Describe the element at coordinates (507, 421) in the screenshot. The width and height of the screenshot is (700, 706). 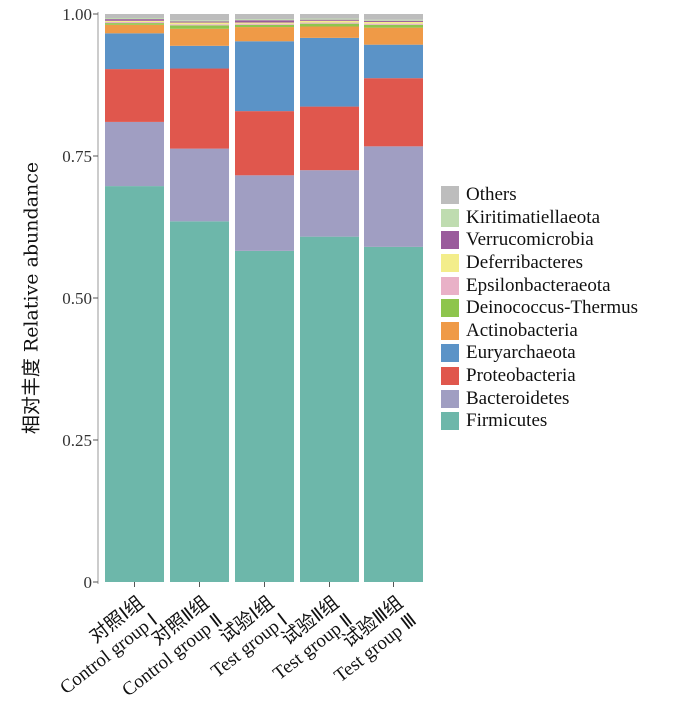
I see `legend-label: Firmicutes` at that location.